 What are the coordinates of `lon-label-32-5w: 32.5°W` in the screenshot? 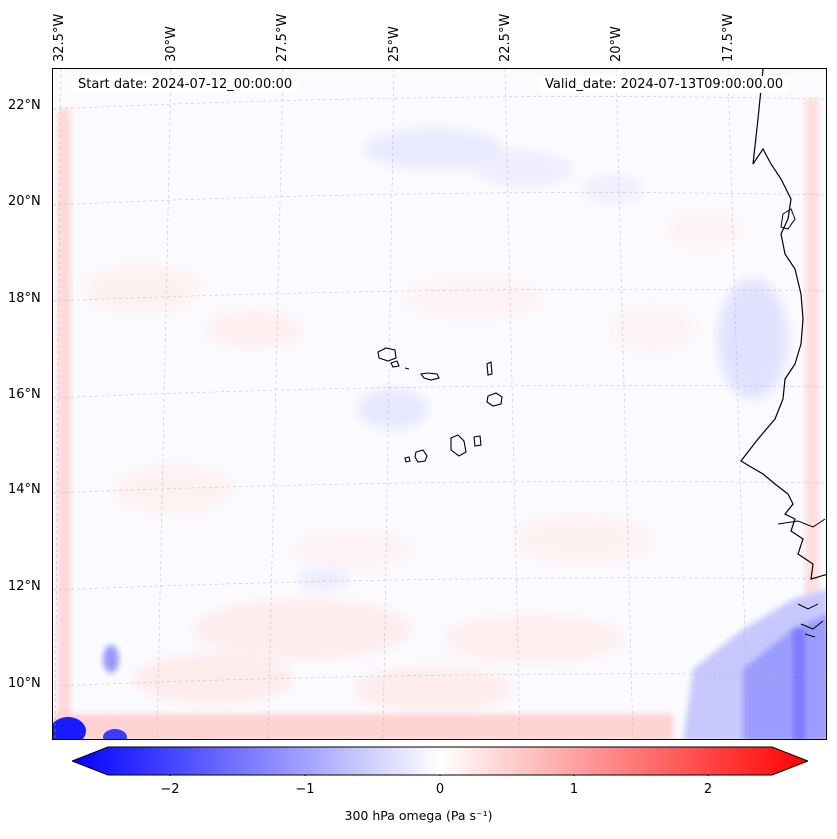 It's located at (59, 37).